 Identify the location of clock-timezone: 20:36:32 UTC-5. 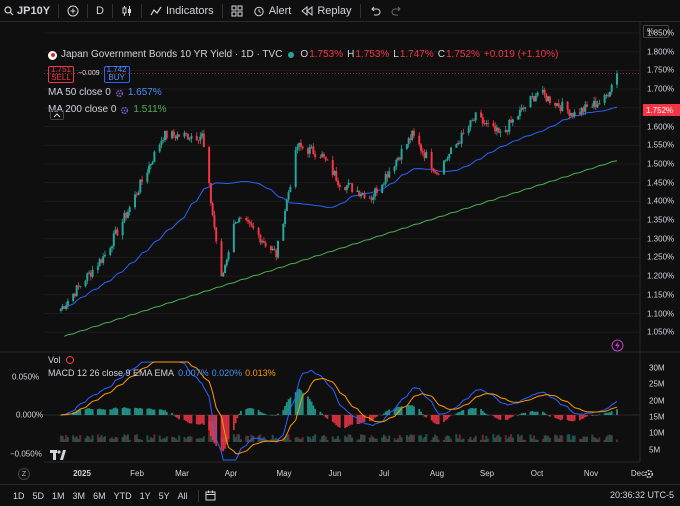
(641, 495).